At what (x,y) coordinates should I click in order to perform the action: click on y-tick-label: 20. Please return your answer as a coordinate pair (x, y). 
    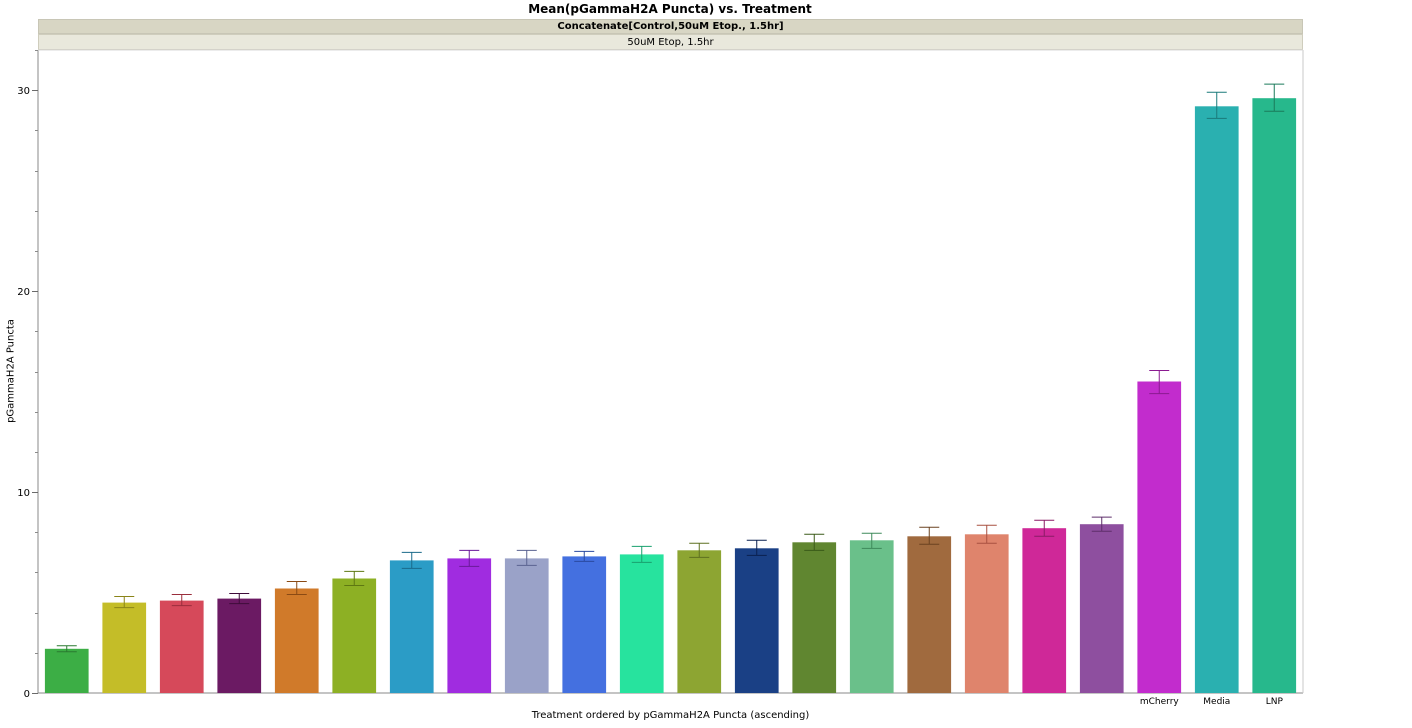
    Looking at the image, I should click on (23, 292).